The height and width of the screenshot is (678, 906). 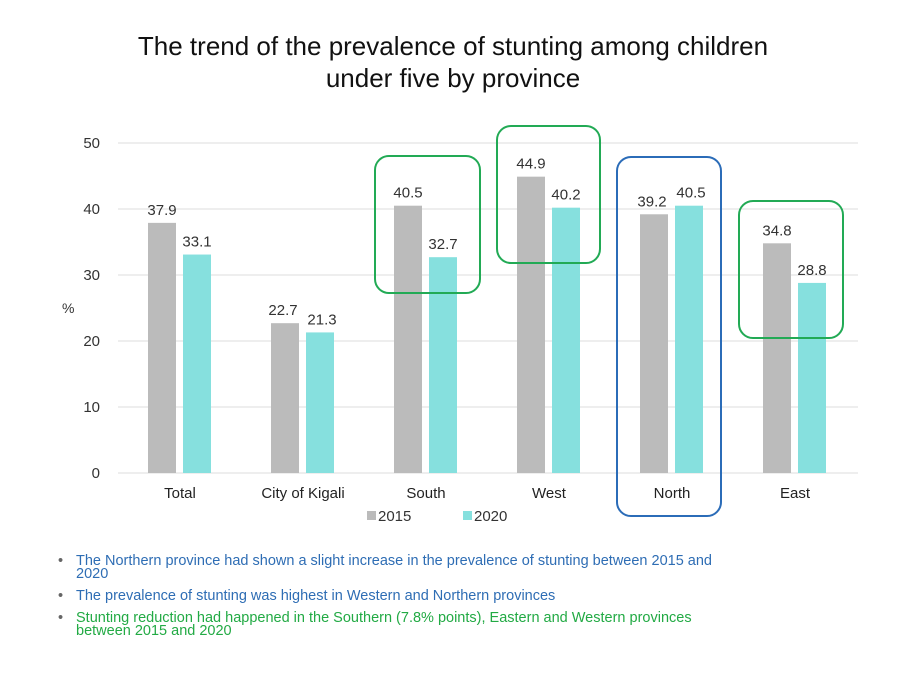 I want to click on x-tick-label: Total, so click(x=180, y=493).